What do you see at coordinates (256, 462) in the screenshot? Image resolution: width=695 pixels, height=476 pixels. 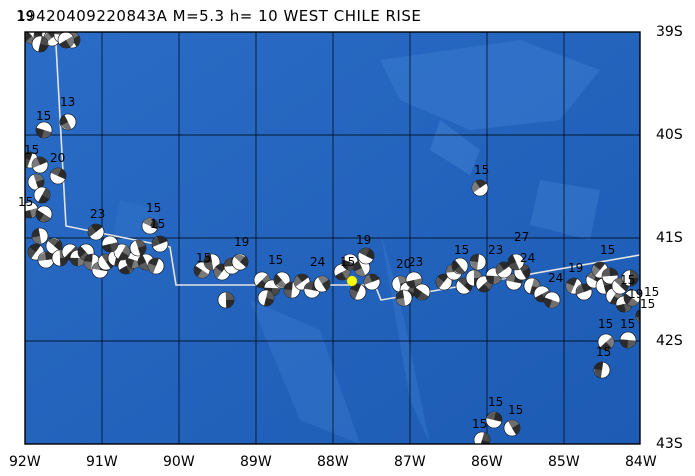 I see `x-tick-label: 89W` at bounding box center [256, 462].